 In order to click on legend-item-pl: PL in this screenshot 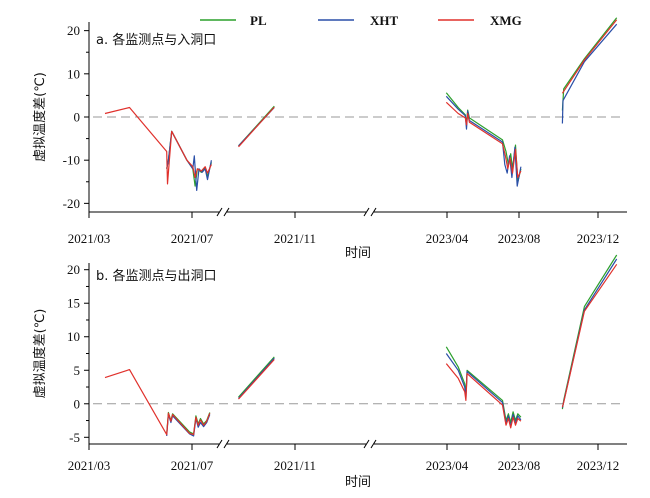, I will do `click(233, 20)`.